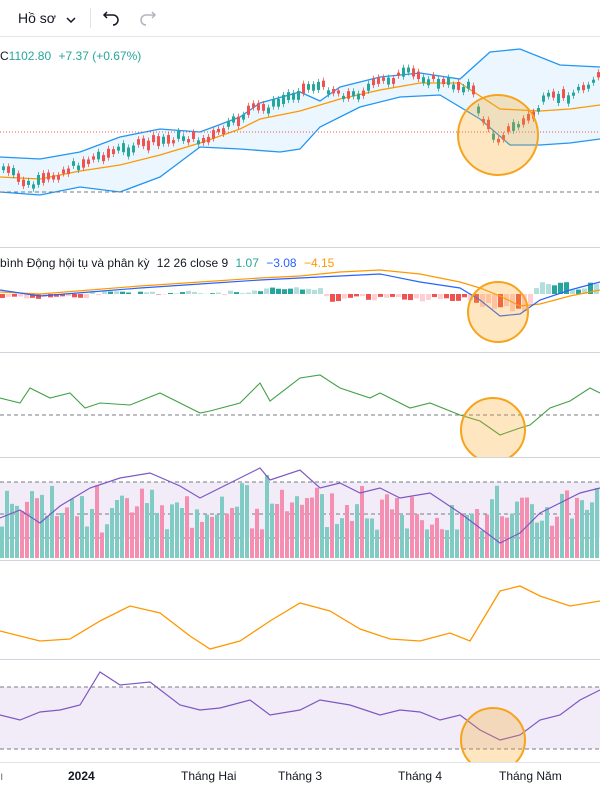  What do you see at coordinates (300, 405) in the screenshot?
I see `oscillator-pane-green` at bounding box center [300, 405].